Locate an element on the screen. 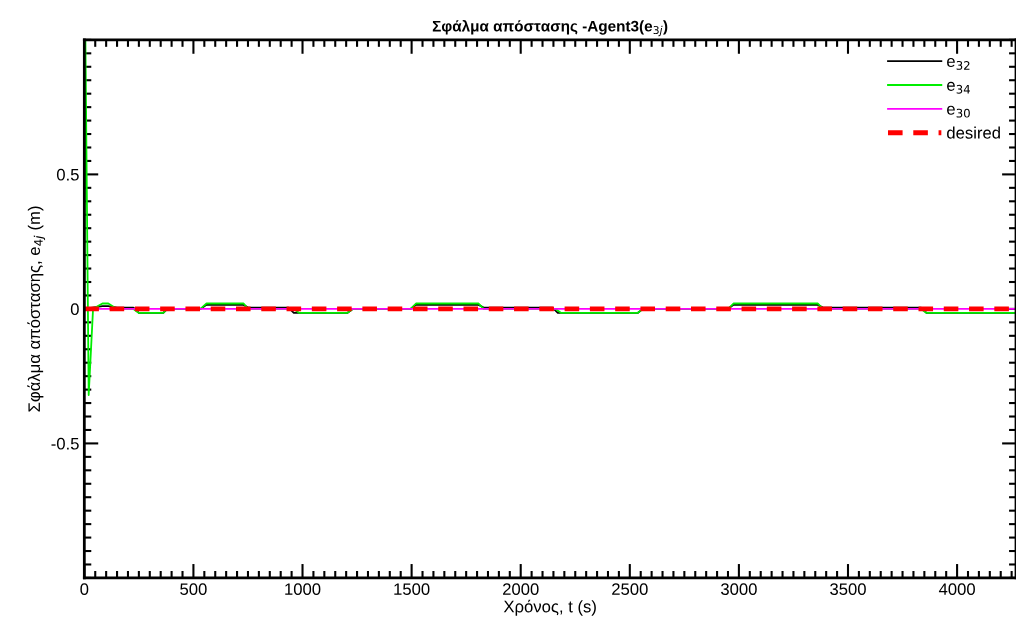 The width and height of the screenshot is (1016, 633). y-tick-label: 0.5 is located at coordinates (67, 174).